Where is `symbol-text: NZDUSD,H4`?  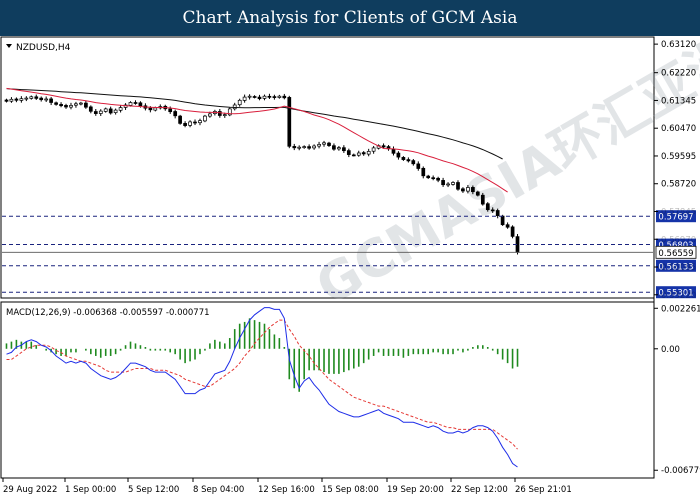
symbol-text: NZDUSD,H4 is located at coordinates (43, 48).